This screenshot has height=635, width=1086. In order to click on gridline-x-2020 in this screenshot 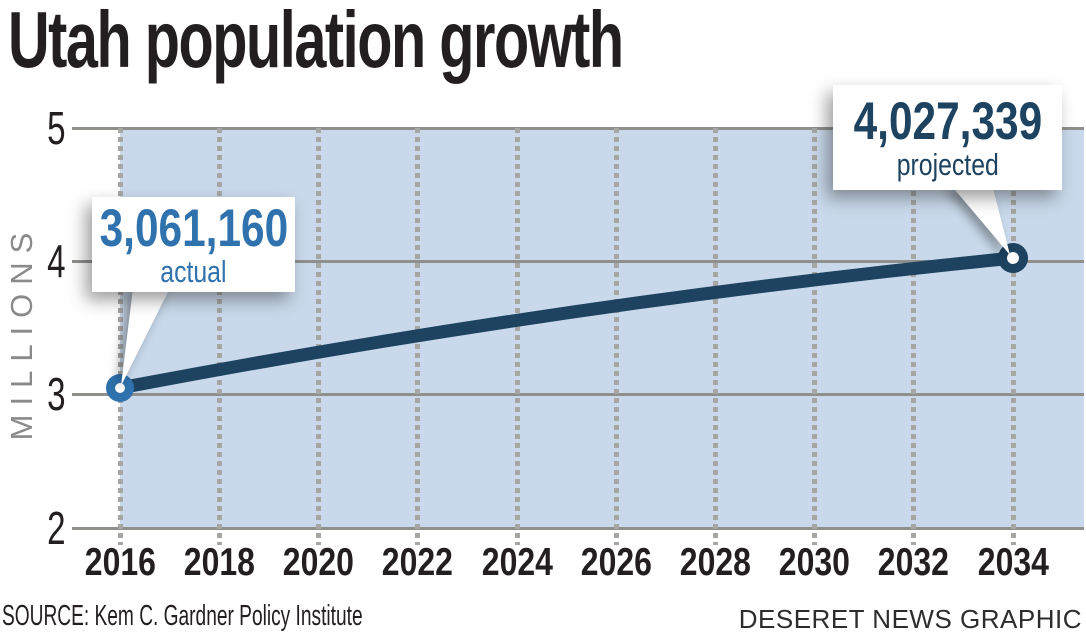, I will do `click(318, 336)`.